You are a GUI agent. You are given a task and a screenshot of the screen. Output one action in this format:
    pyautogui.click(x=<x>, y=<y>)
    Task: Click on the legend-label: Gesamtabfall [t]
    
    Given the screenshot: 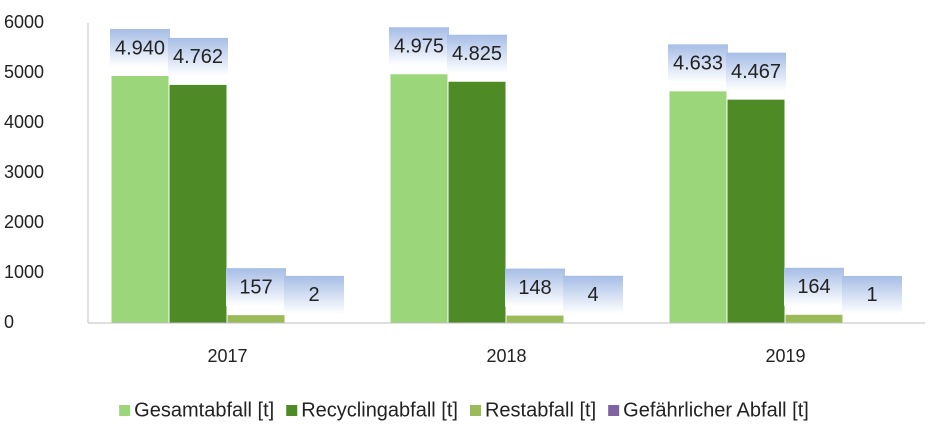 What is the action you would take?
    pyautogui.click(x=204, y=410)
    